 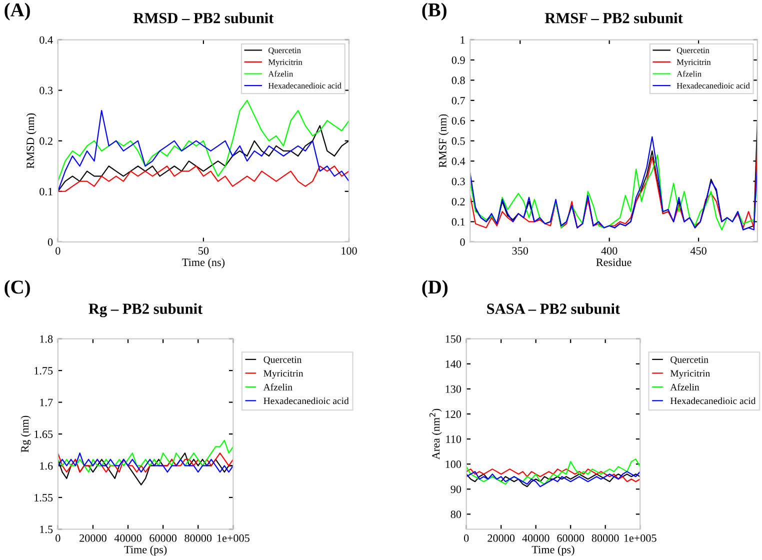 I want to click on text: (D), so click(x=435, y=289).